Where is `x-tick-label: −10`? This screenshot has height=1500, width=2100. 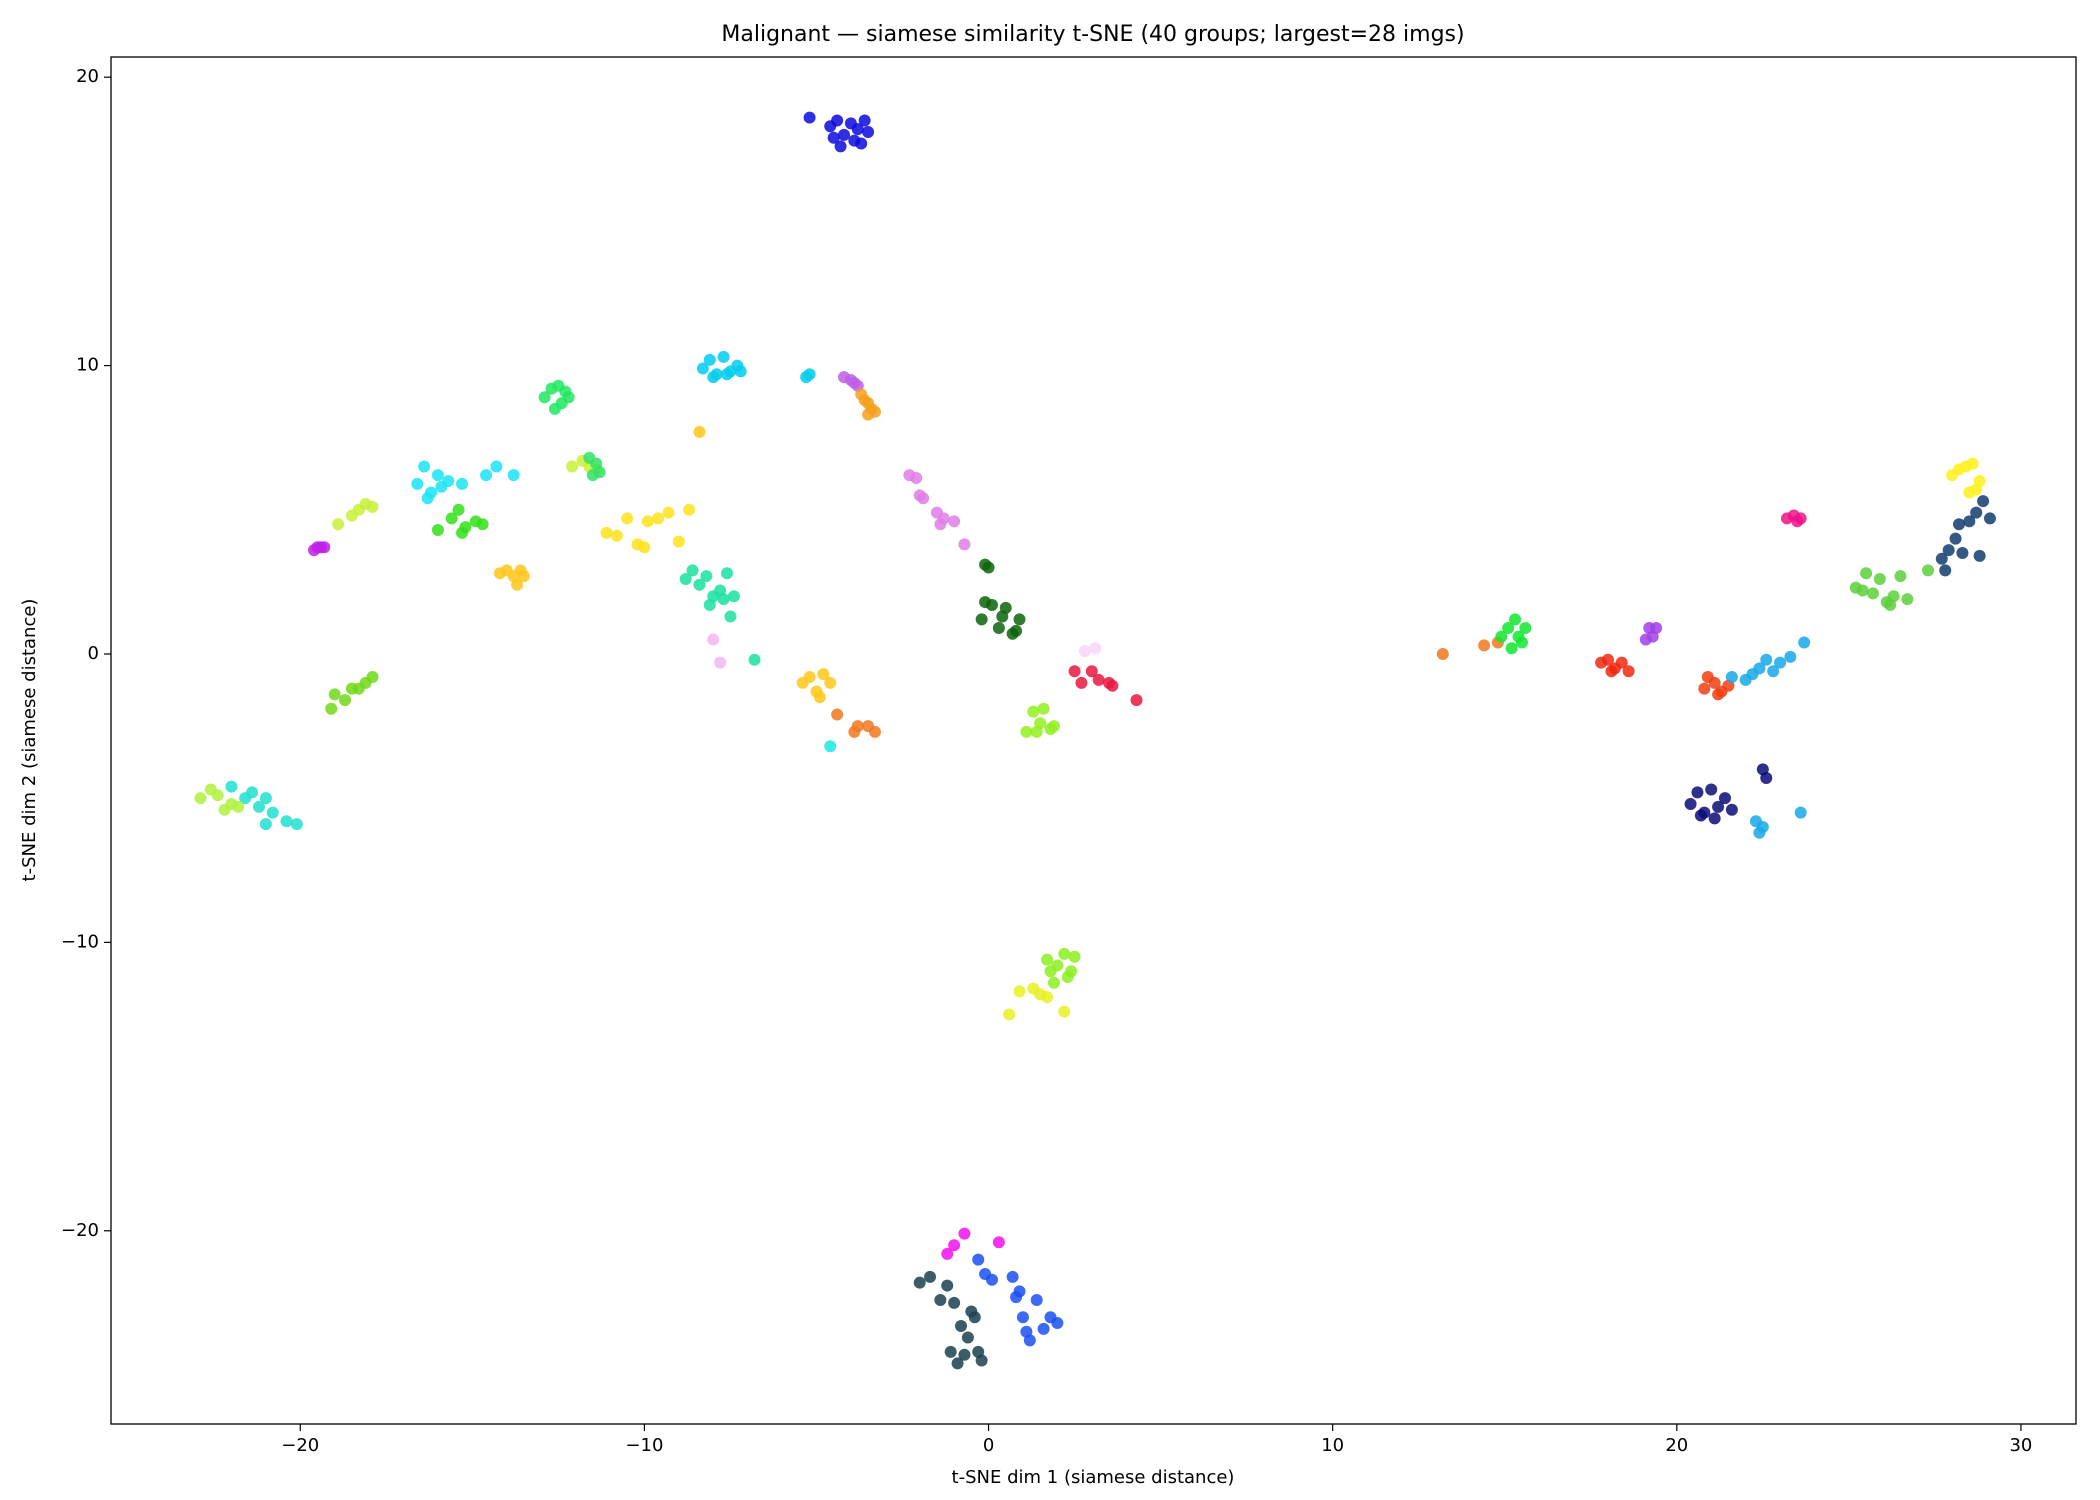 x-tick-label: −10 is located at coordinates (644, 1445).